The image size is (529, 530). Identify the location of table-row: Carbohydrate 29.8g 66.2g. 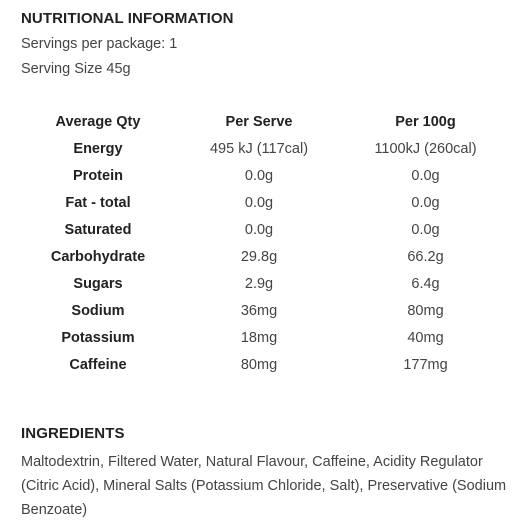
(264, 256).